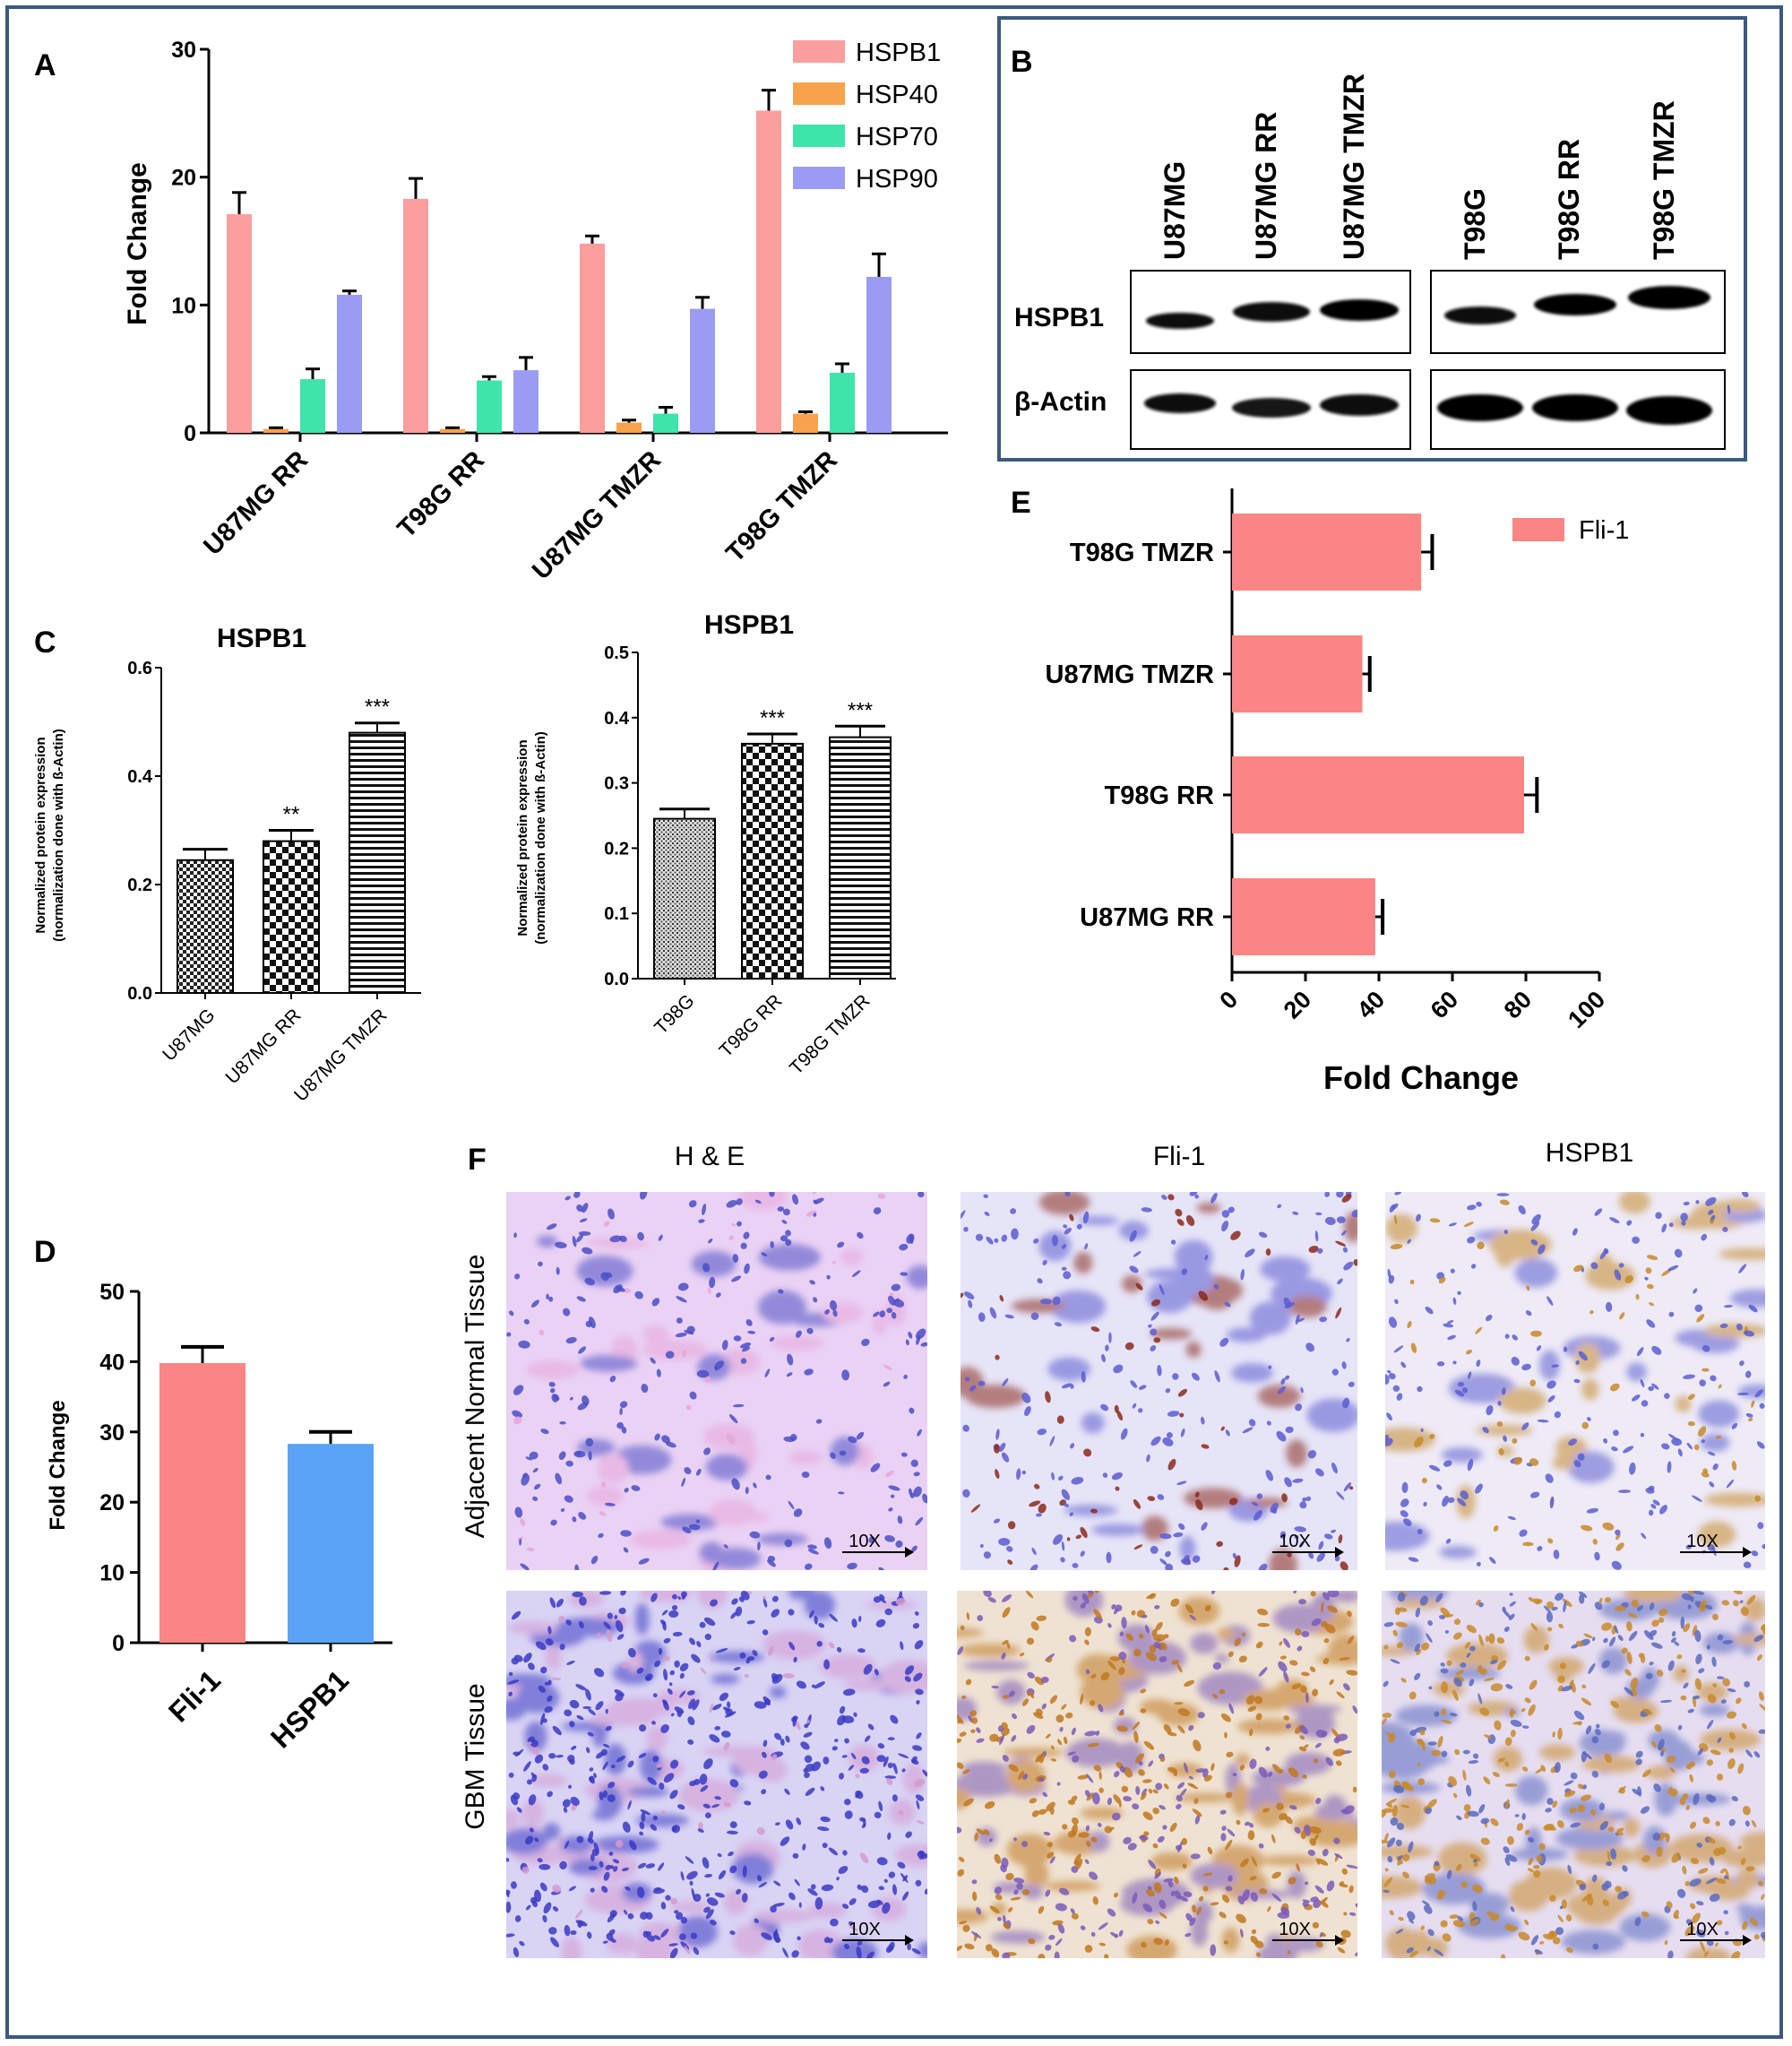 The height and width of the screenshot is (2046, 1792). I want to click on blot-row-label-hspb1: HSPB1, so click(1059, 317).